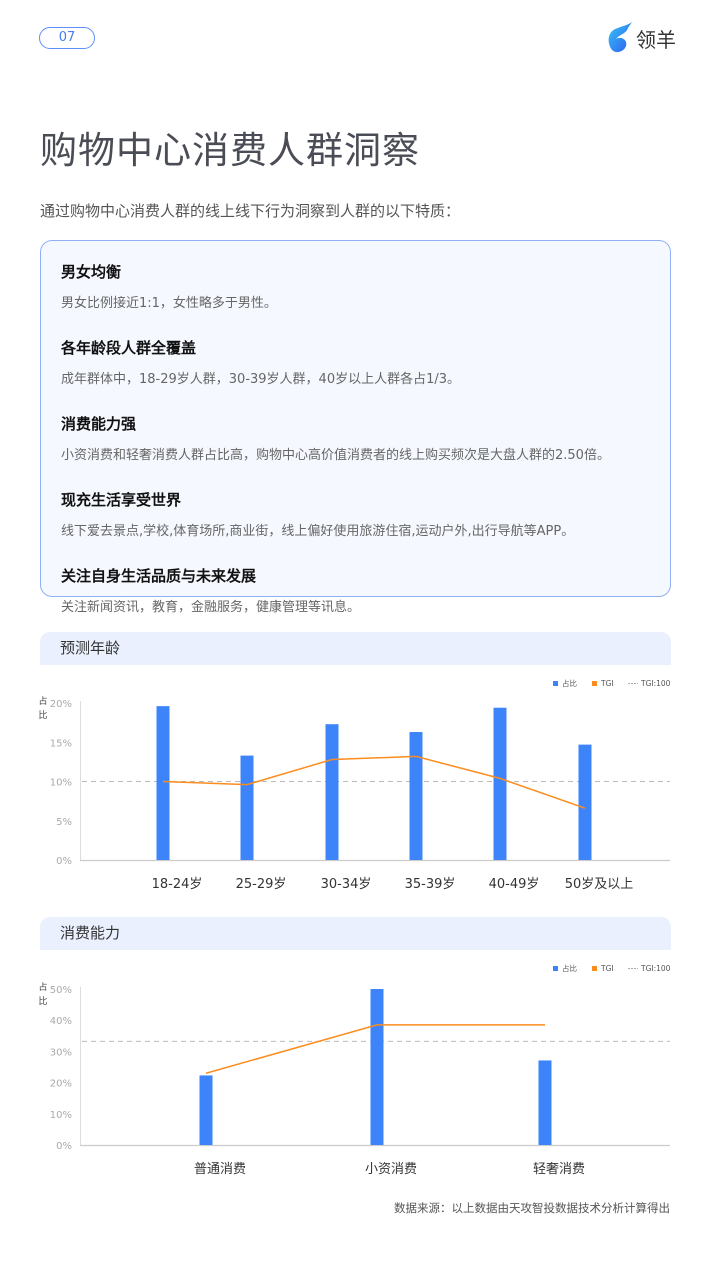 This screenshot has height=1262, width=710. What do you see at coordinates (391, 1169) in the screenshot?
I see `x-tick-label: 小资消费` at bounding box center [391, 1169].